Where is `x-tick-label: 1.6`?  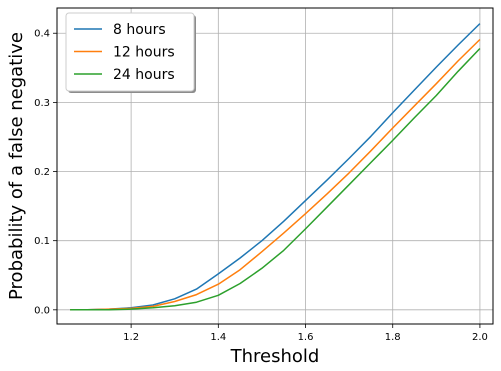
x-tick-label: 1.6 is located at coordinates (306, 337).